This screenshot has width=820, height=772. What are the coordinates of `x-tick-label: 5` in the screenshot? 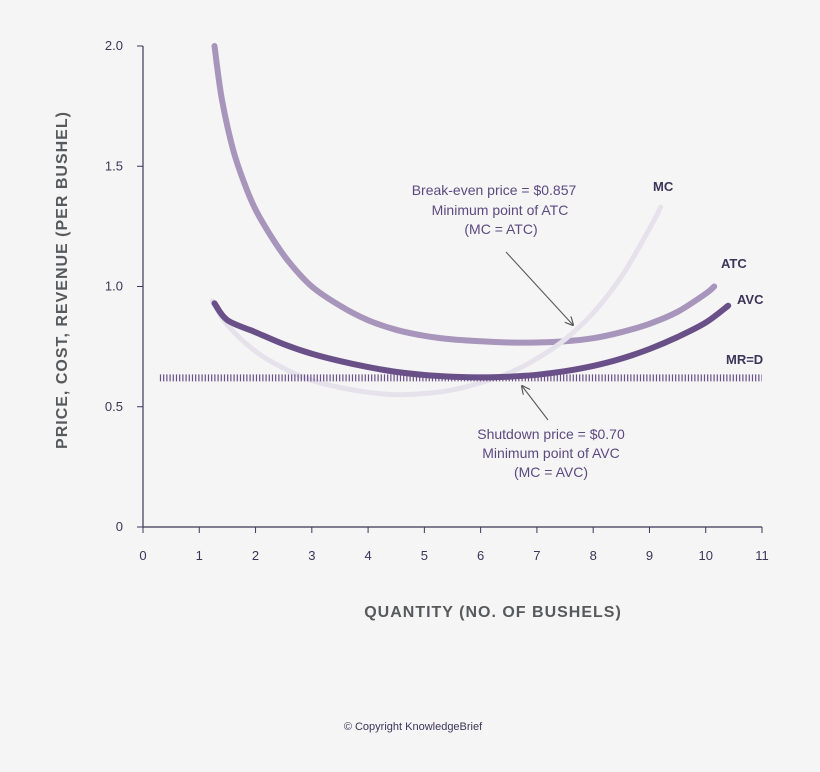 It's located at (424, 555).